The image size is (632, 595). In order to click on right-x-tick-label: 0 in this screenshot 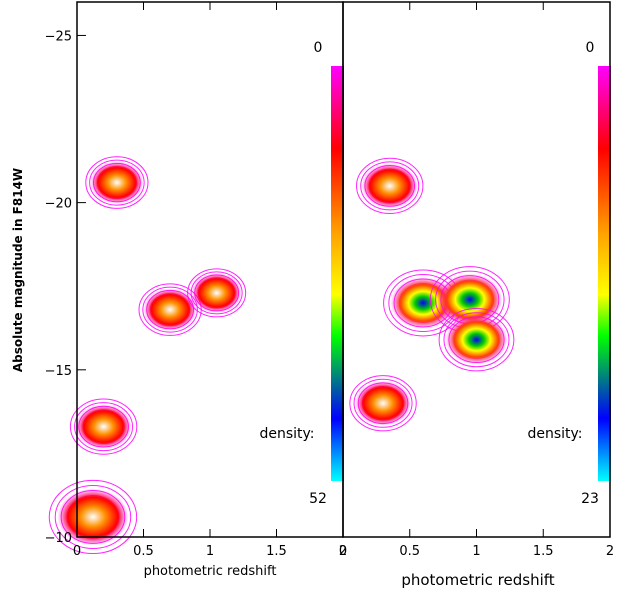, I will do `click(343, 551)`.